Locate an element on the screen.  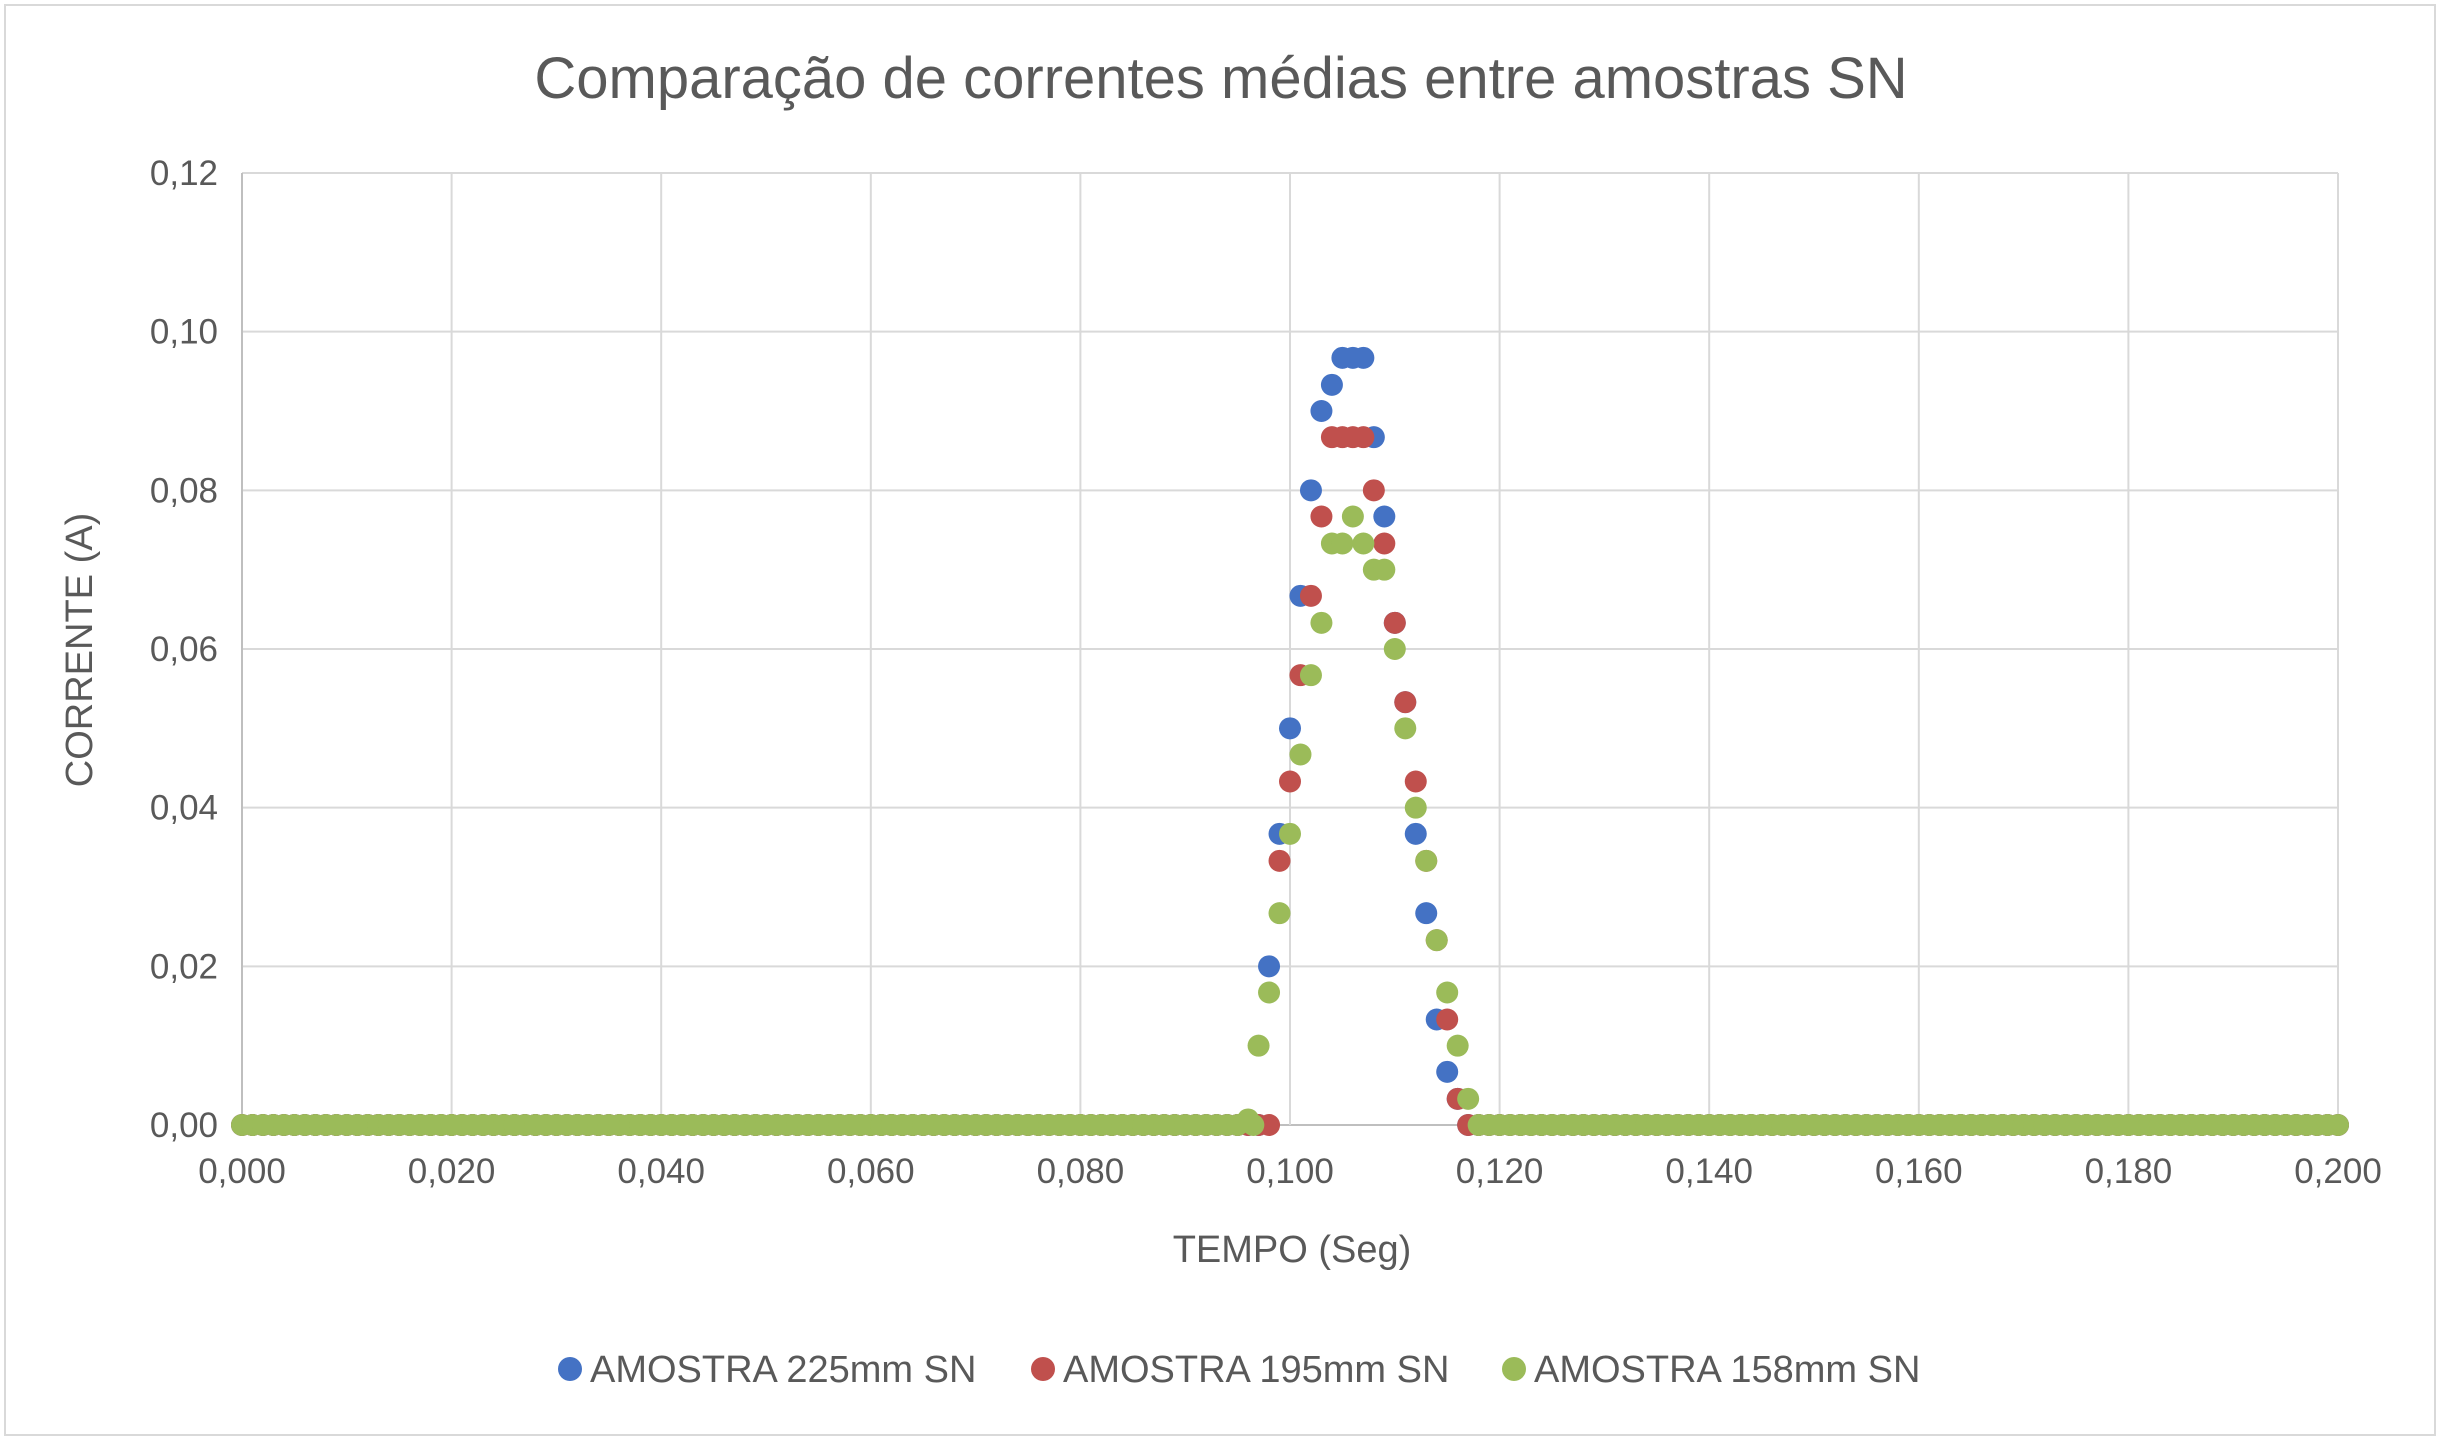
y-tick-label: 0,06 is located at coordinates (184, 649).